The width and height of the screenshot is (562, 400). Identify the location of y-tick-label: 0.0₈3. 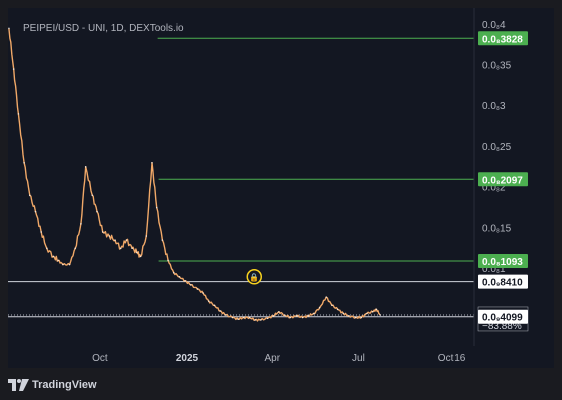
(494, 106).